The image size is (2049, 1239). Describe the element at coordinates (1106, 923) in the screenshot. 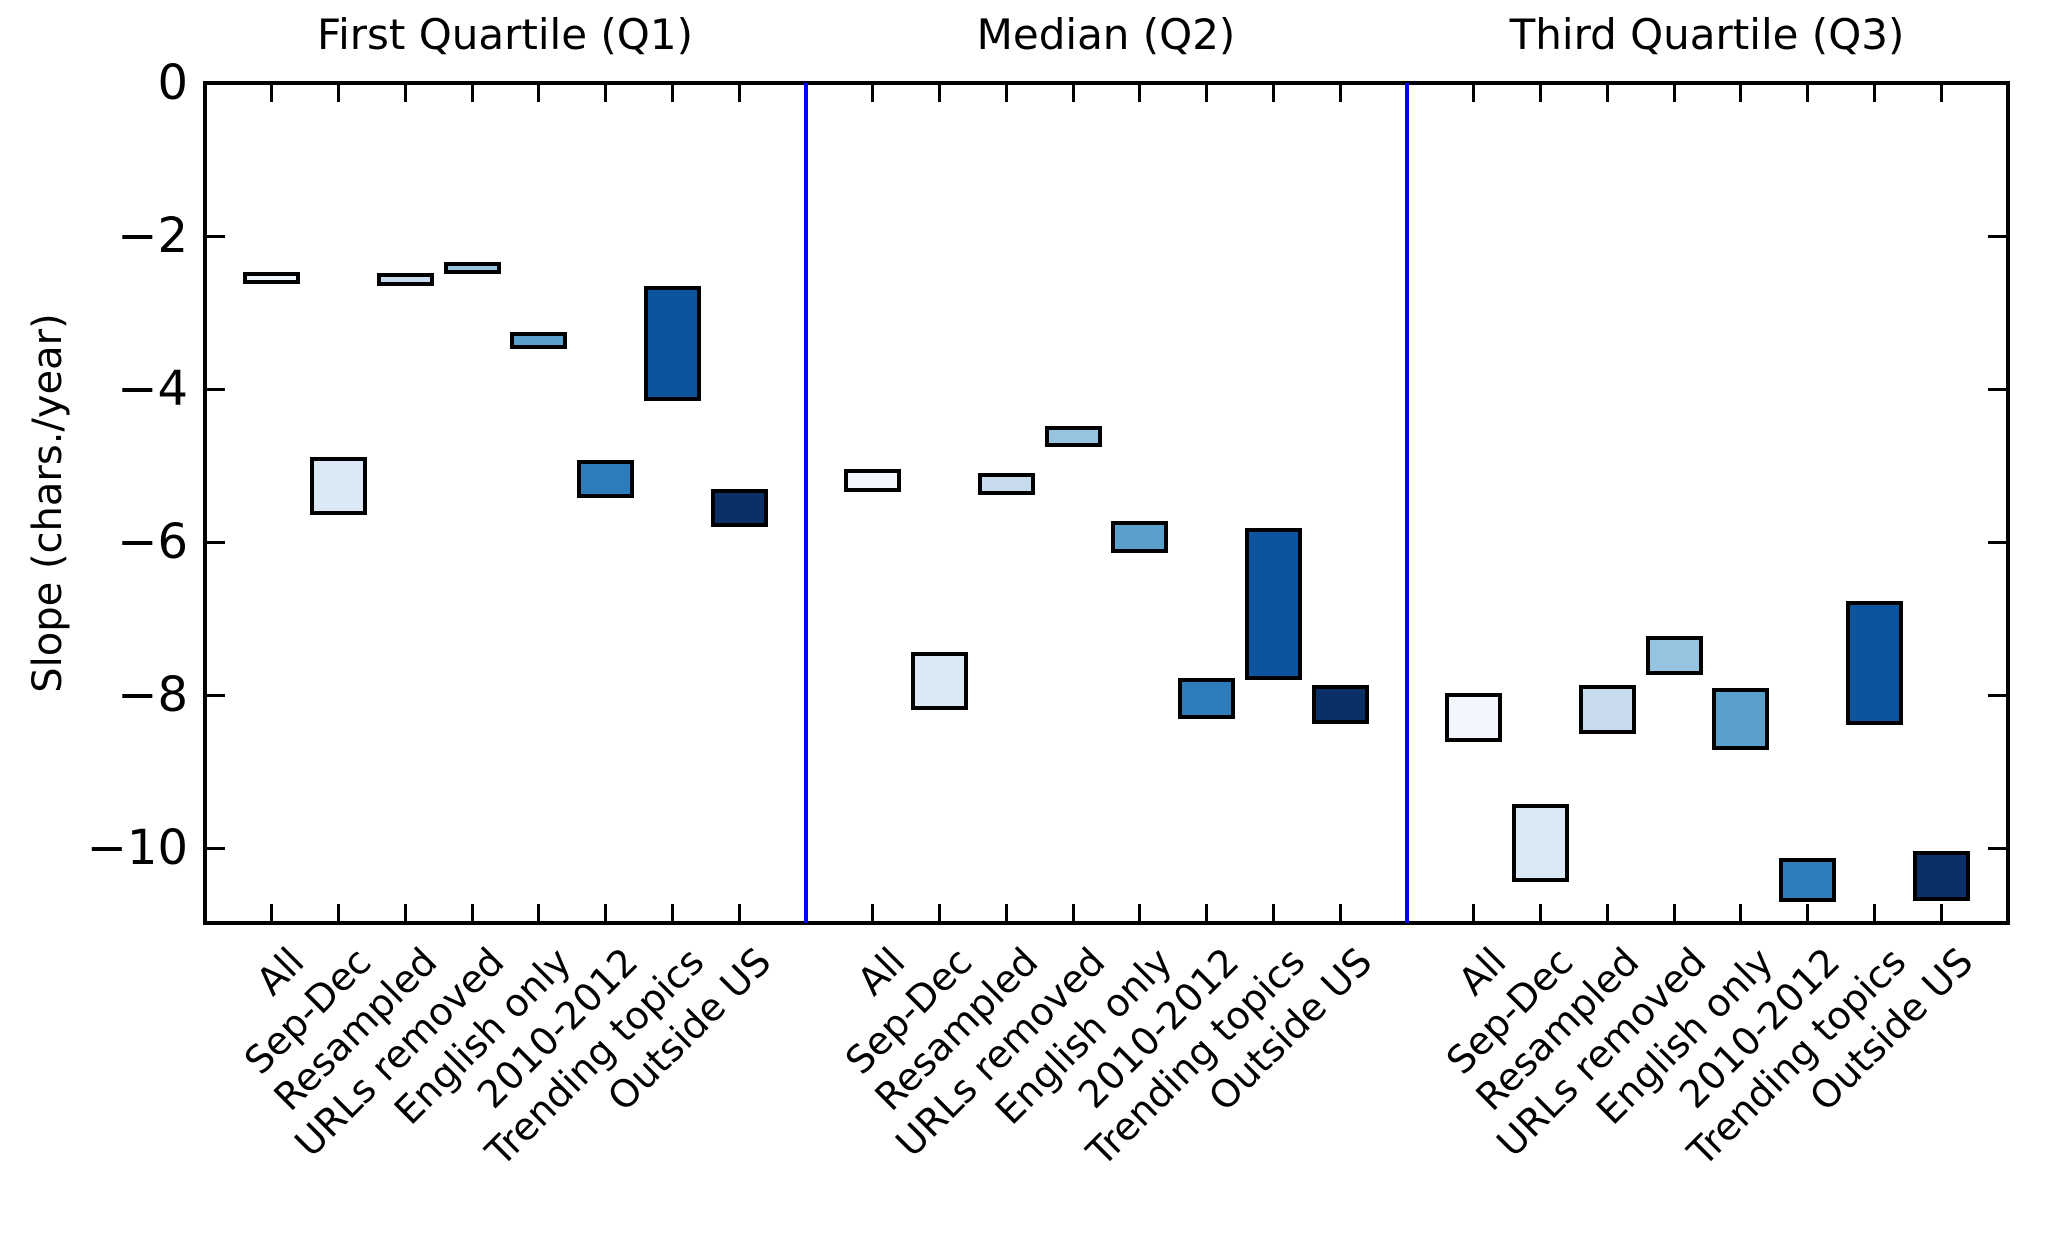

I see `axis-spine-bottom` at that location.